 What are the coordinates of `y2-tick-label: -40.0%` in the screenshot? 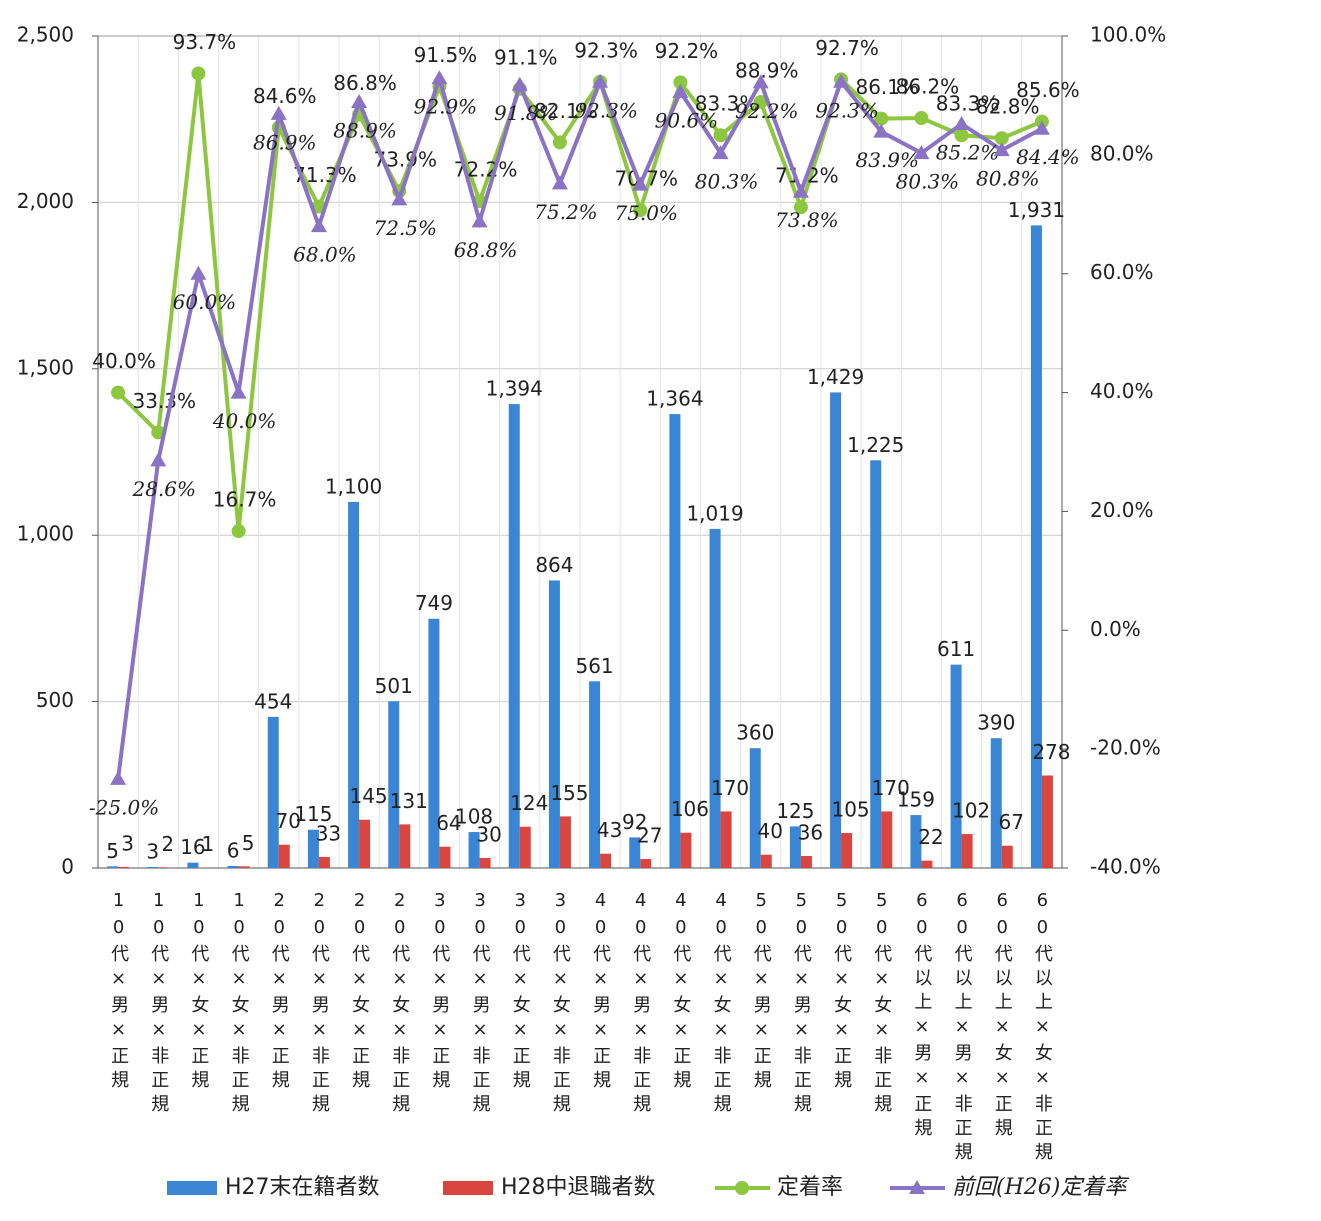 It's located at (1125, 867).